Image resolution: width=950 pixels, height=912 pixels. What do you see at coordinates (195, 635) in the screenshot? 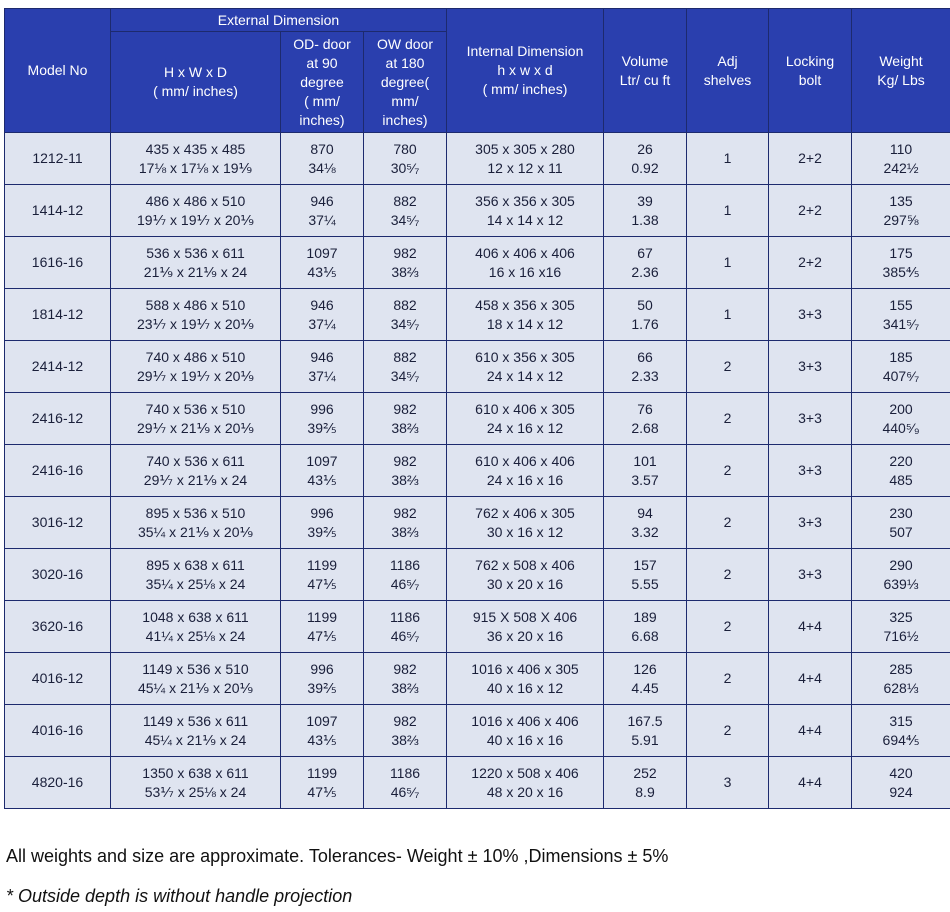
I see `cell-text: 41¼ x 25⅛ x 24` at bounding box center [195, 635].